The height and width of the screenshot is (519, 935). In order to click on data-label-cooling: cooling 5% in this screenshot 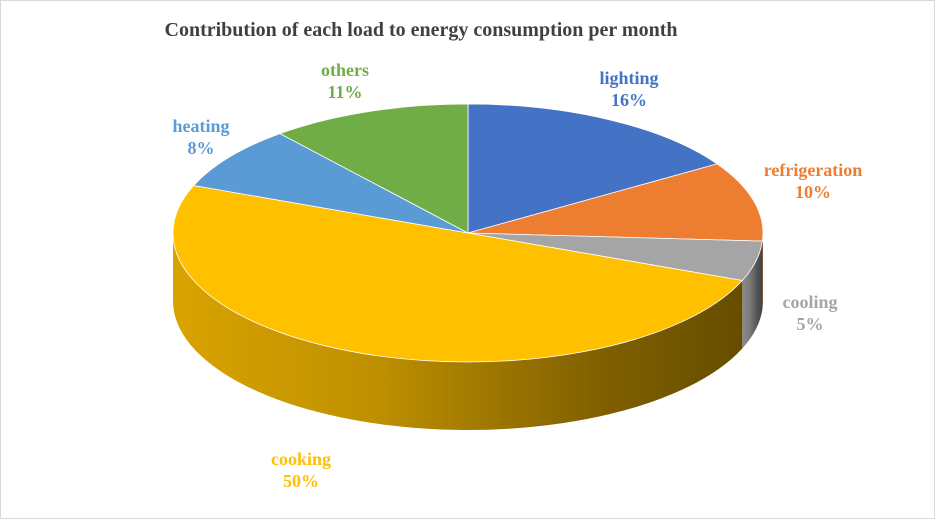, I will do `click(809, 313)`.